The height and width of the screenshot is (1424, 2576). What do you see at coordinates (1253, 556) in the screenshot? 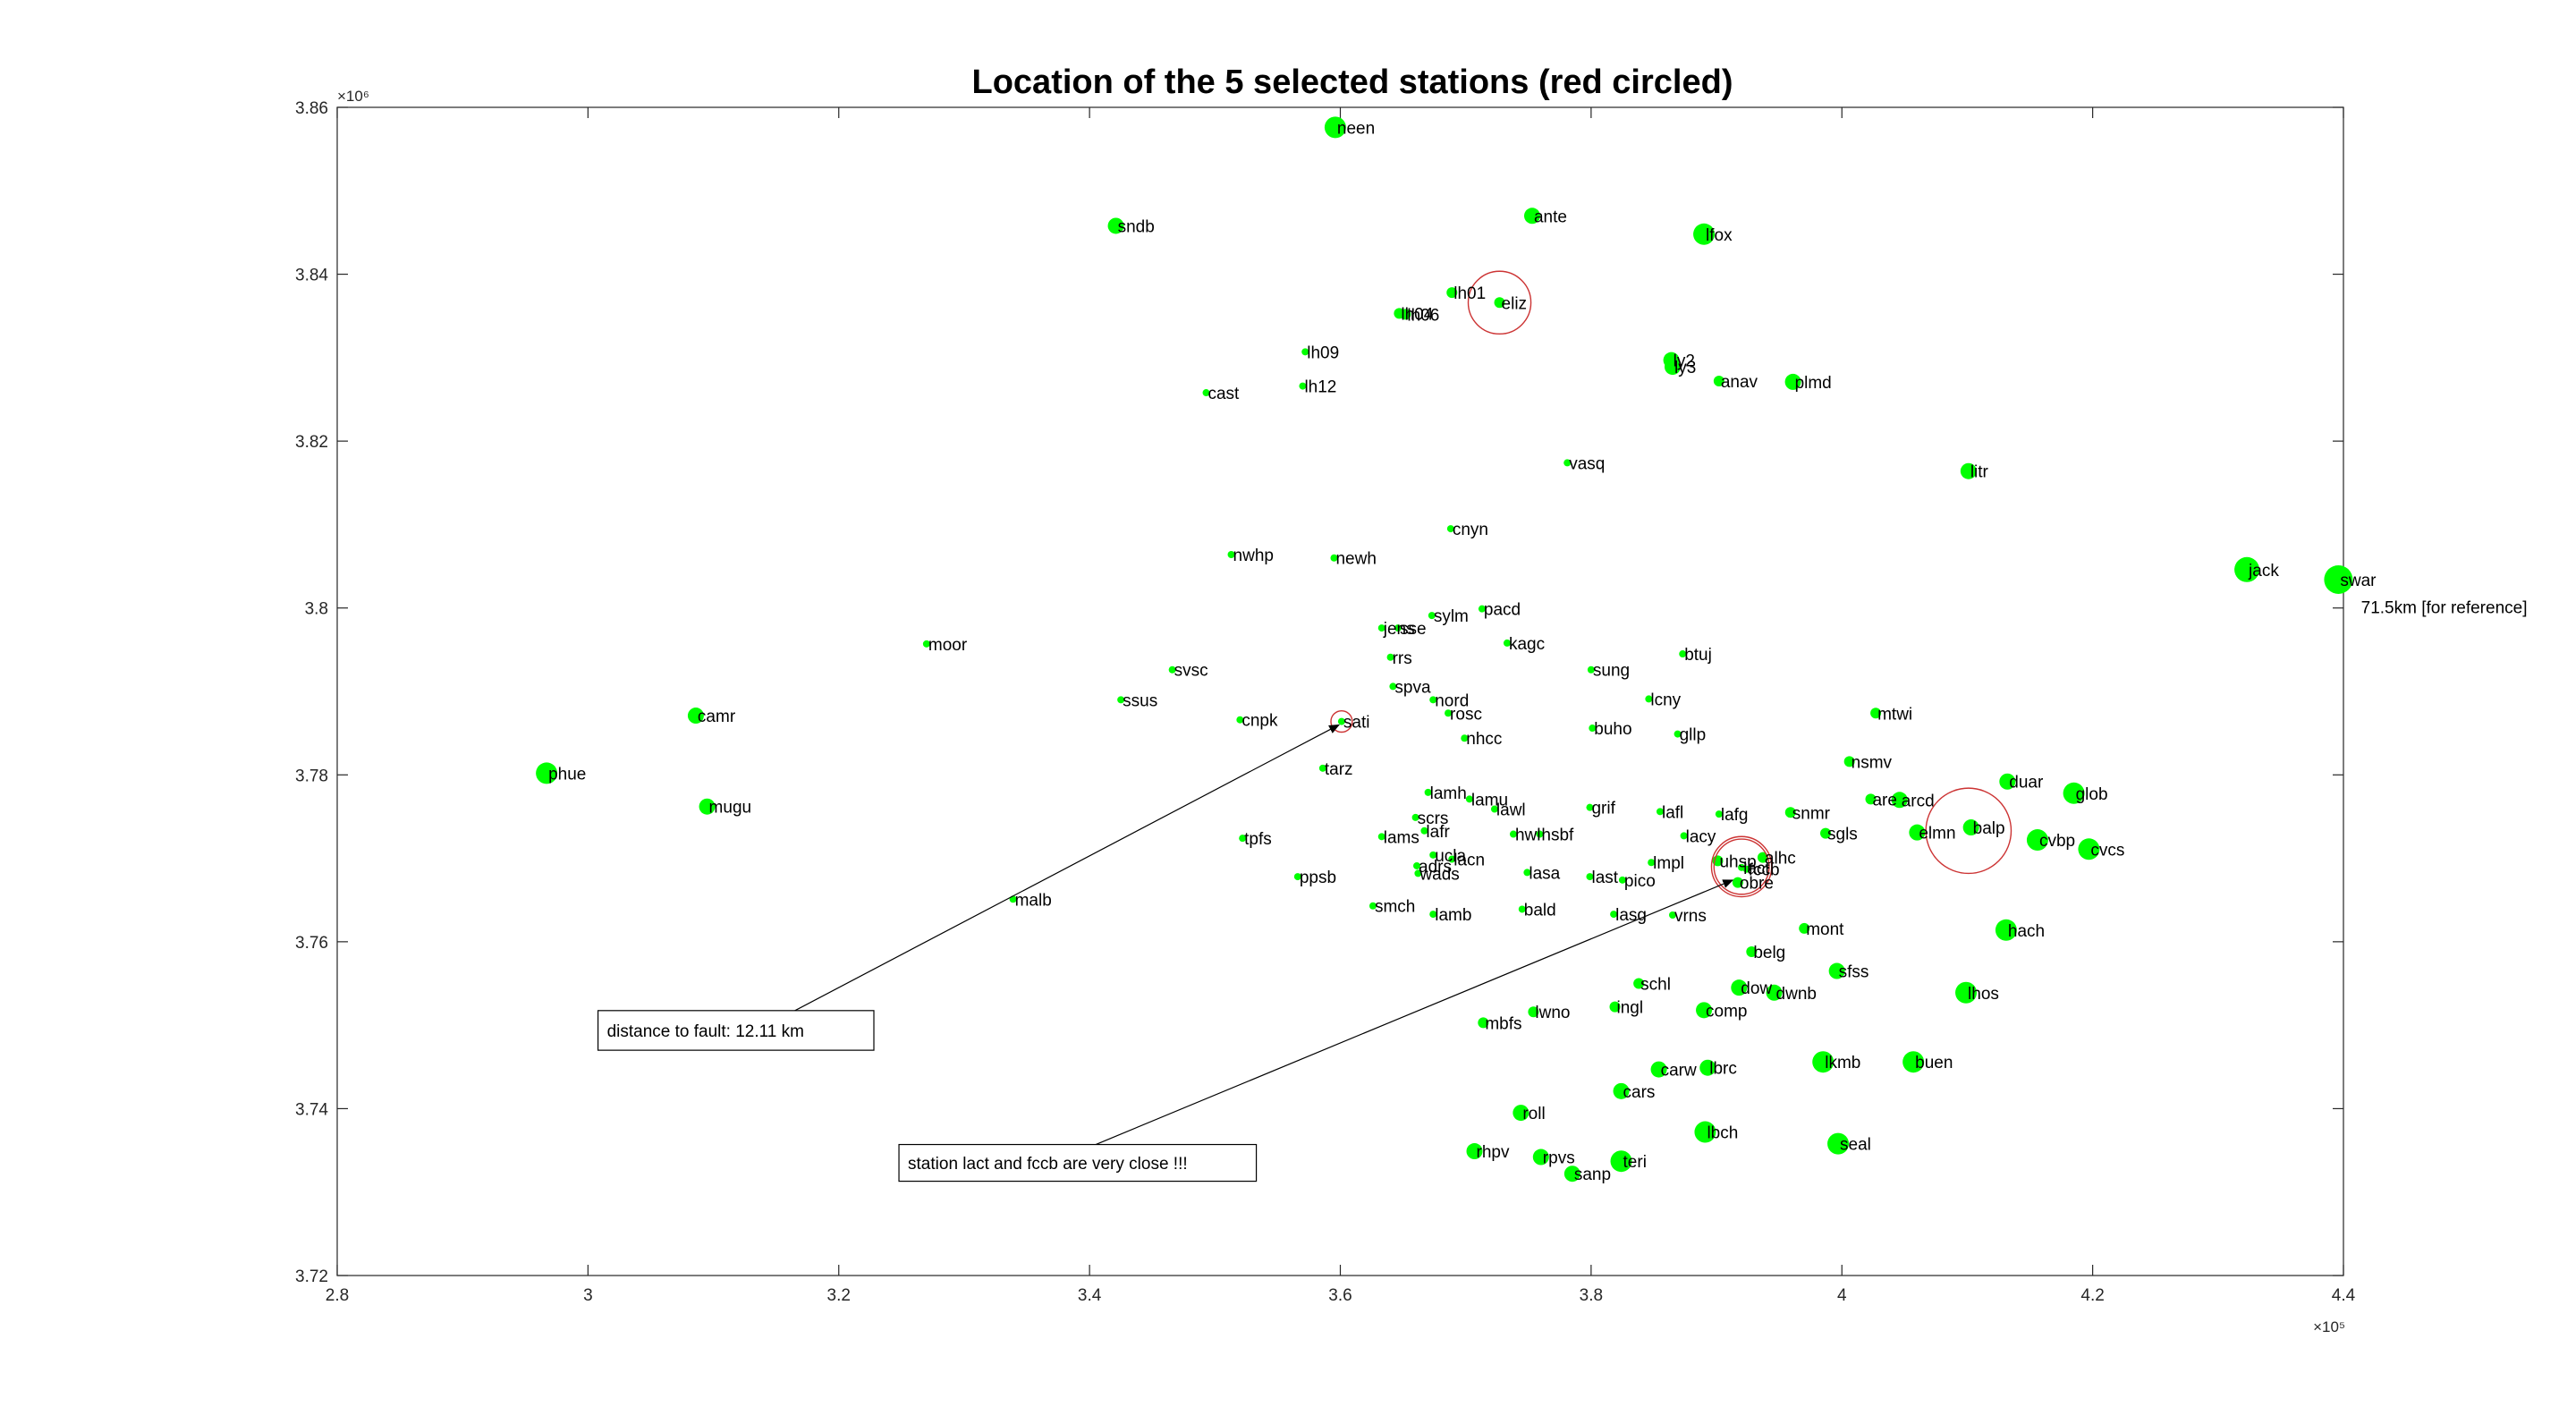
I see `station-label: nwhp` at bounding box center [1253, 556].